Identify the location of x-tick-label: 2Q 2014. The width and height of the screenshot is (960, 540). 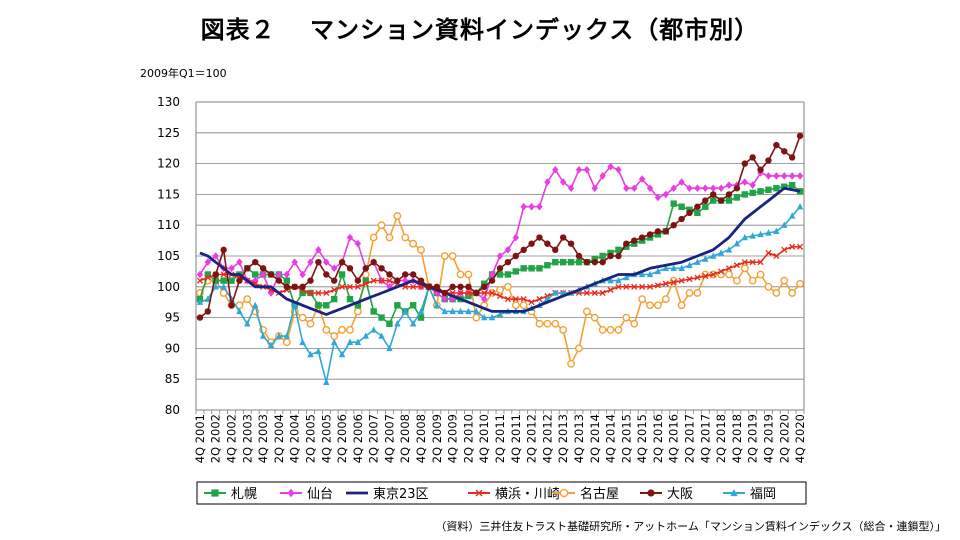
(595, 438).